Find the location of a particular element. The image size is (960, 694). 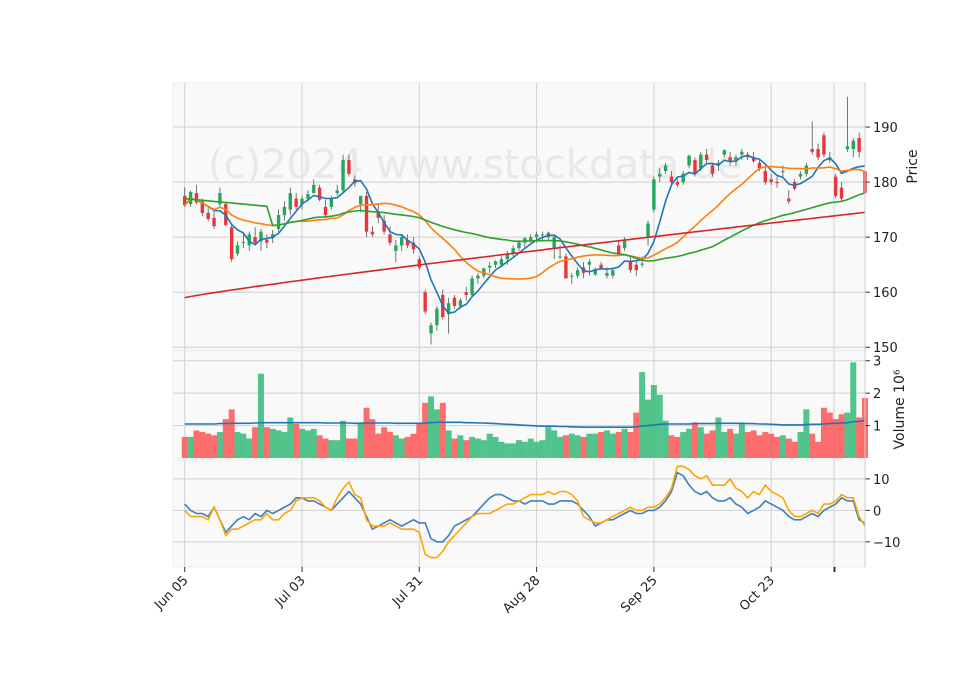

volume-panel is located at coordinates (524, 410).